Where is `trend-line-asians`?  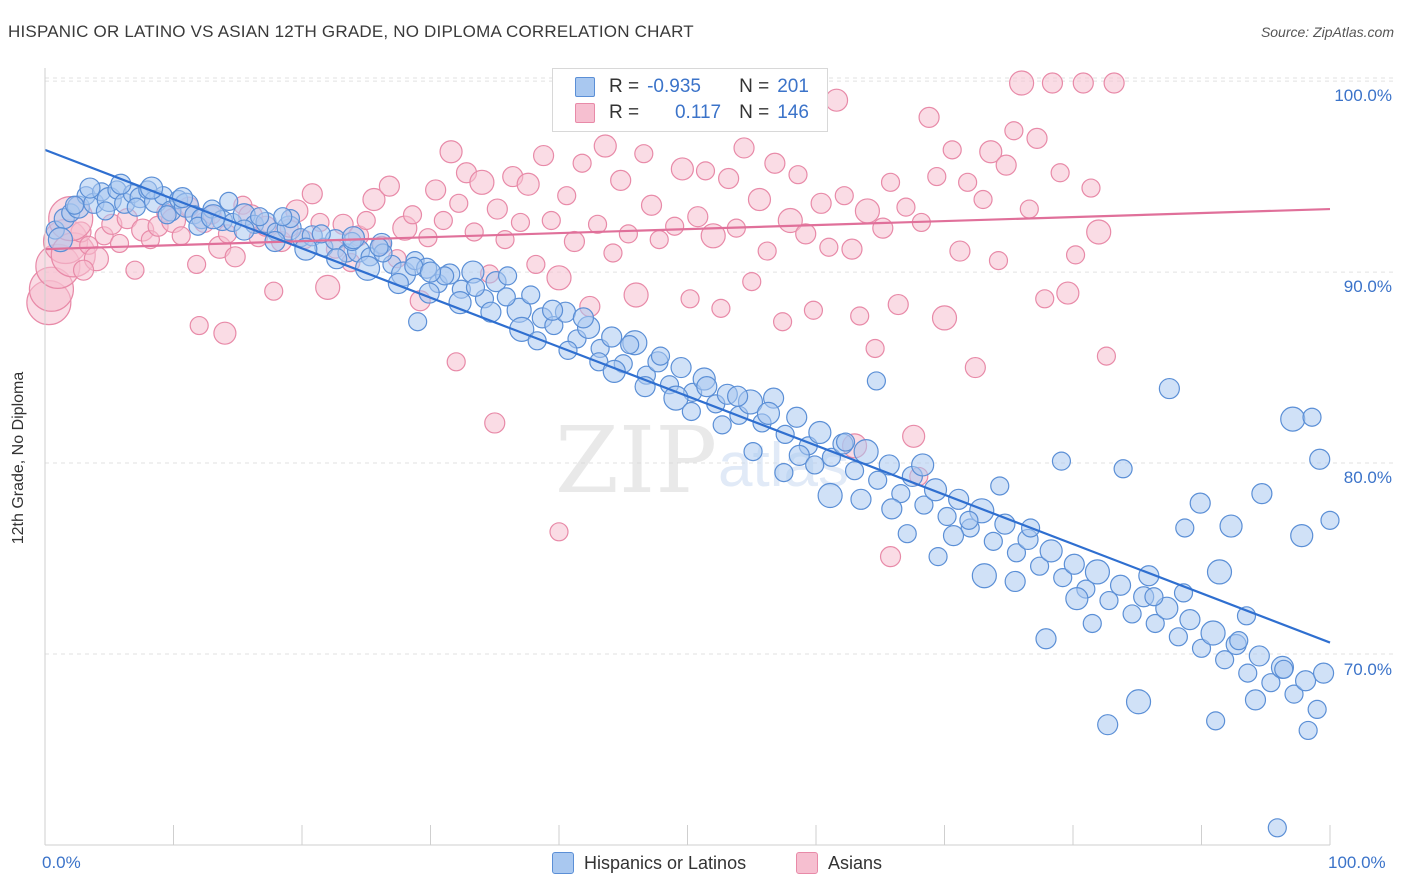
trend-line-asians is located at coordinates (687, 229).